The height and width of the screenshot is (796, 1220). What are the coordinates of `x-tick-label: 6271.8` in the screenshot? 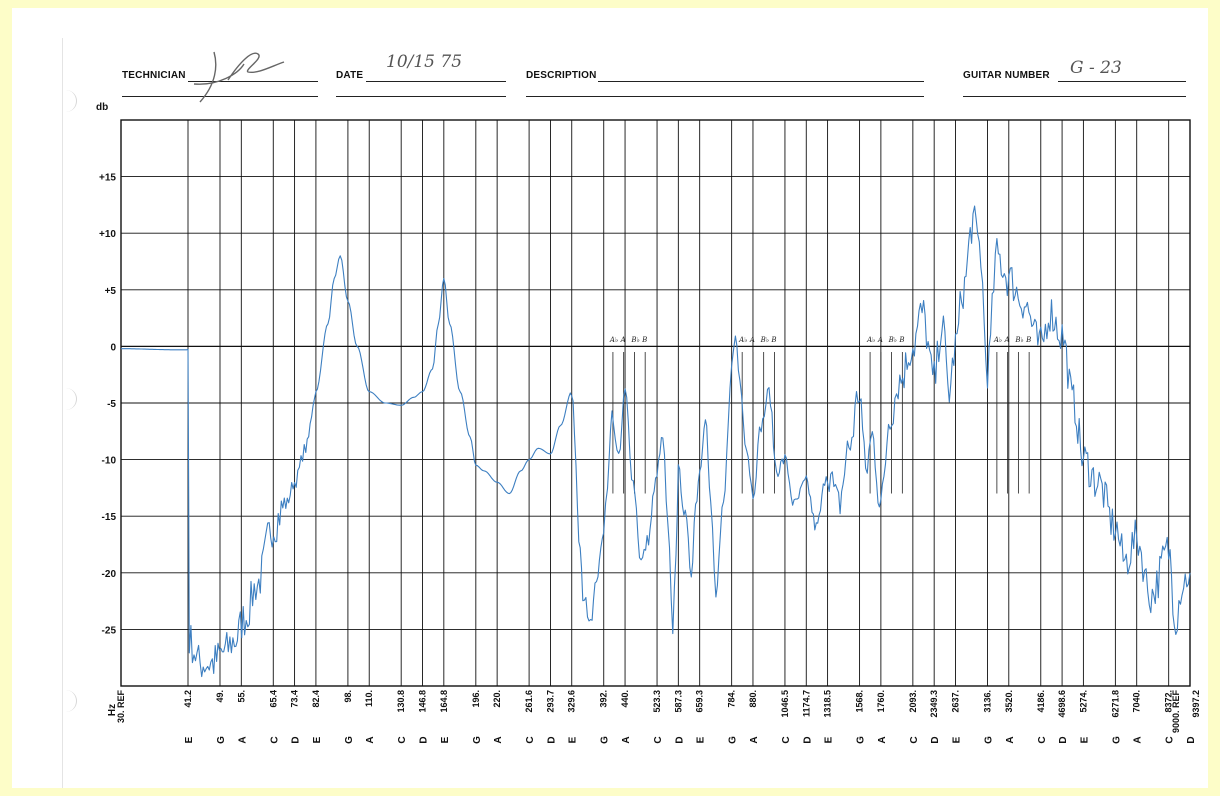 It's located at (1115, 704).